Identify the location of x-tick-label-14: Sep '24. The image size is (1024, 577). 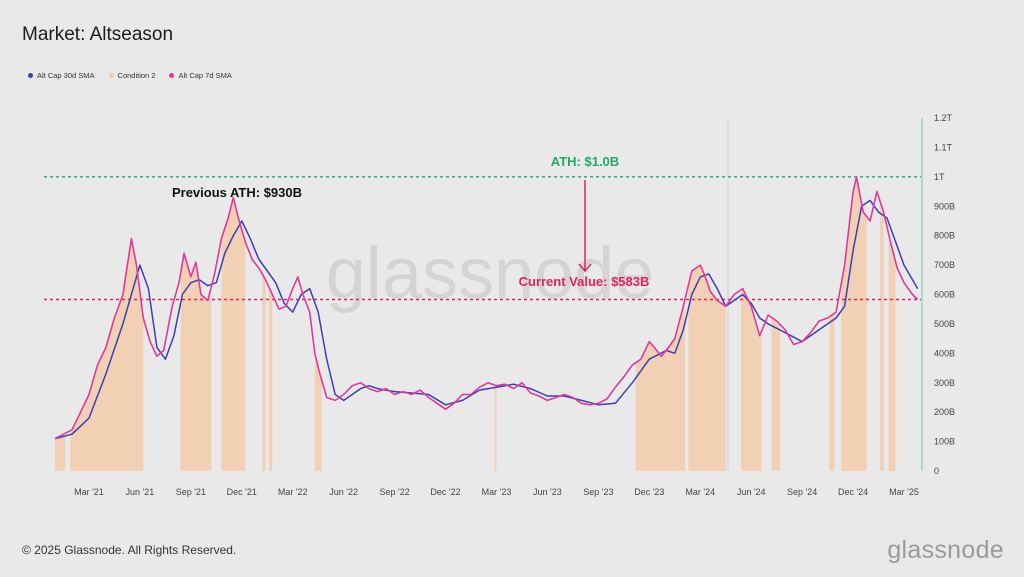
(802, 492).